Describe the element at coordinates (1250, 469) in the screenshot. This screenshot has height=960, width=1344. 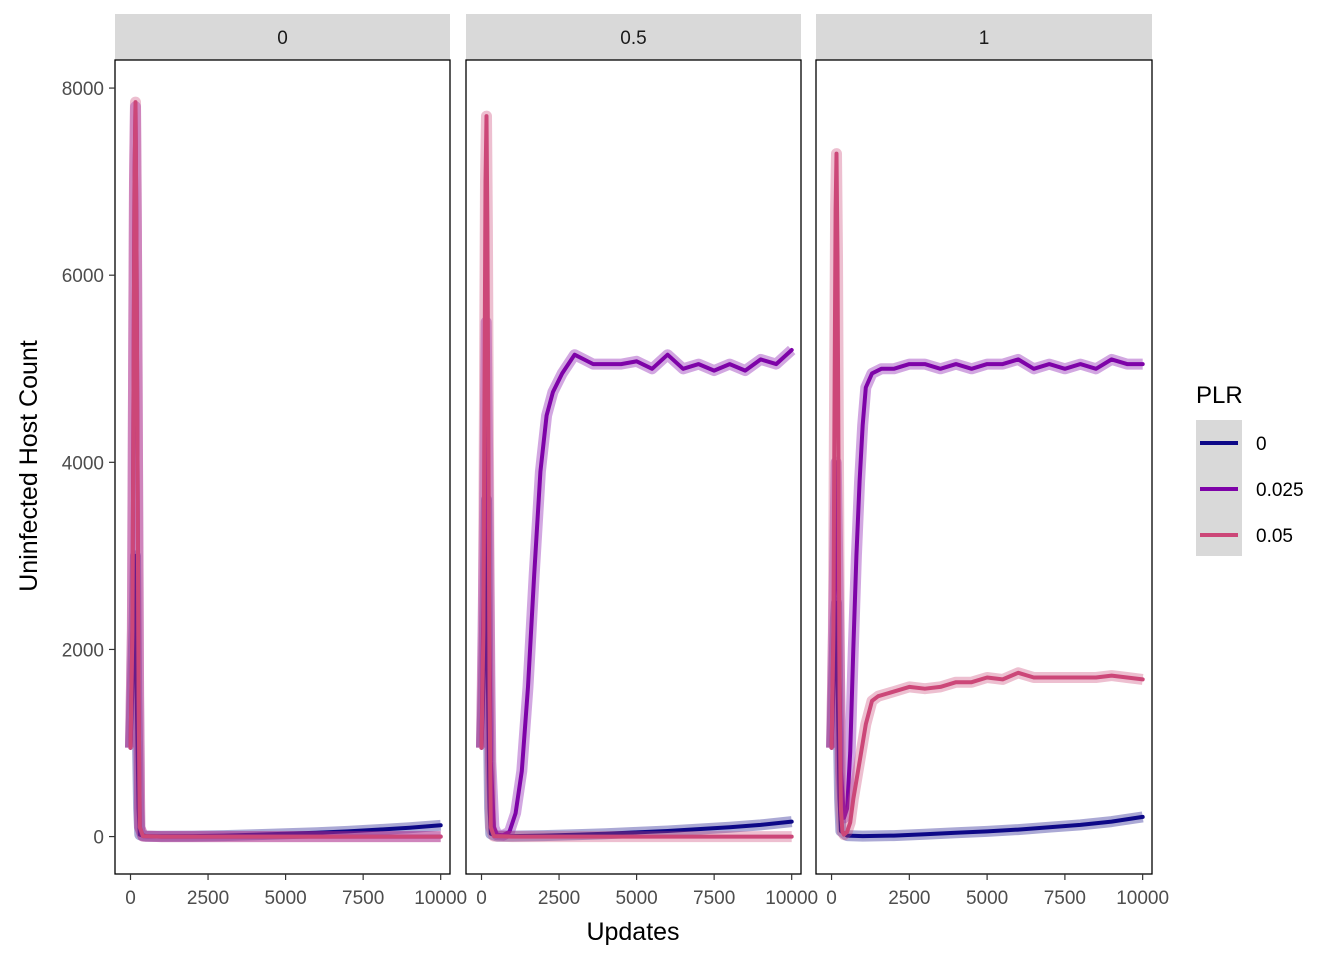
I see `legend: PLR 0 0.025 0.05` at that location.